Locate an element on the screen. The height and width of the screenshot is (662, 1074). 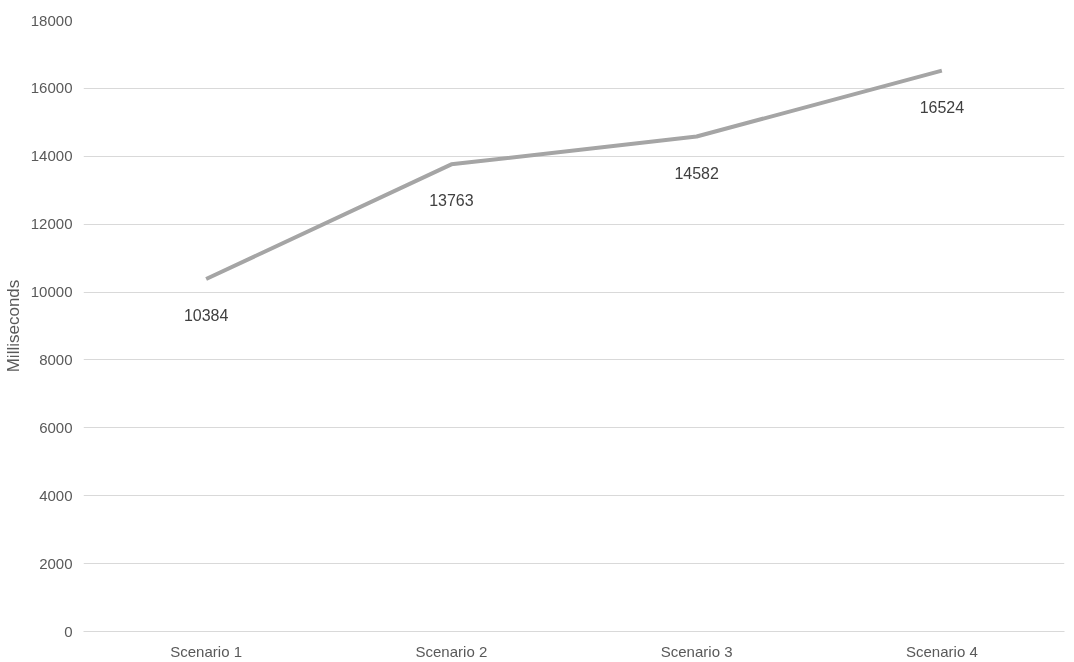
data-label: 13763 is located at coordinates (451, 201).